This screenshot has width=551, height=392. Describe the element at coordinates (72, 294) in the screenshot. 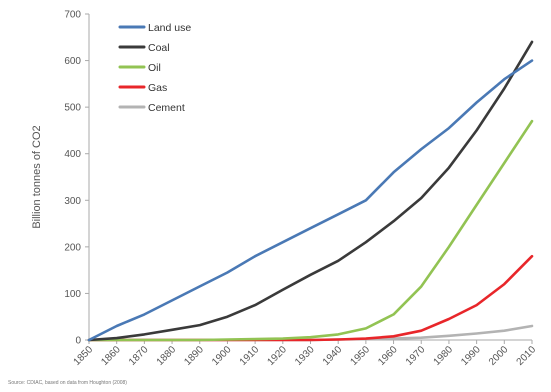

I see `y-tick-label: 100` at that location.